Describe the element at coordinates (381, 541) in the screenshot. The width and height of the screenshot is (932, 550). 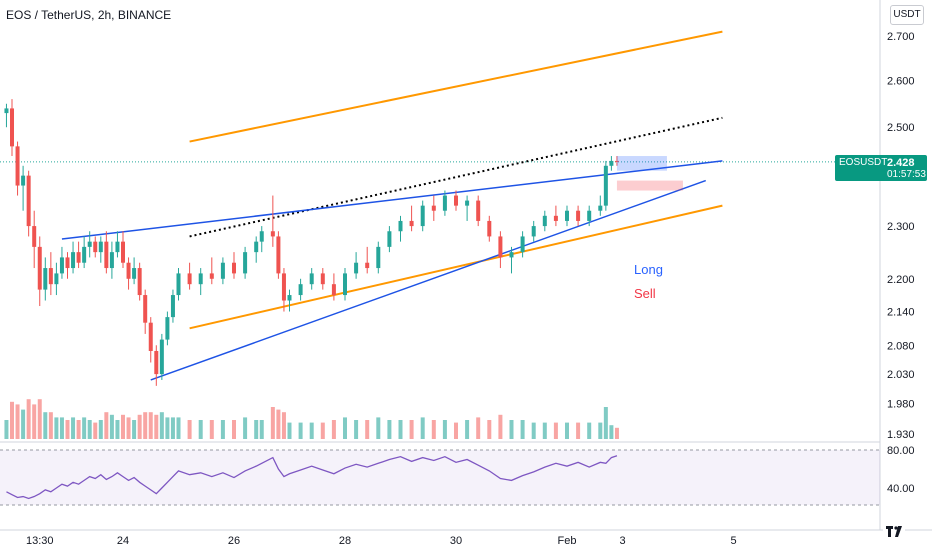
I see `time-axis: 13:30 24 26 28 30 Feb 3 5` at that location.